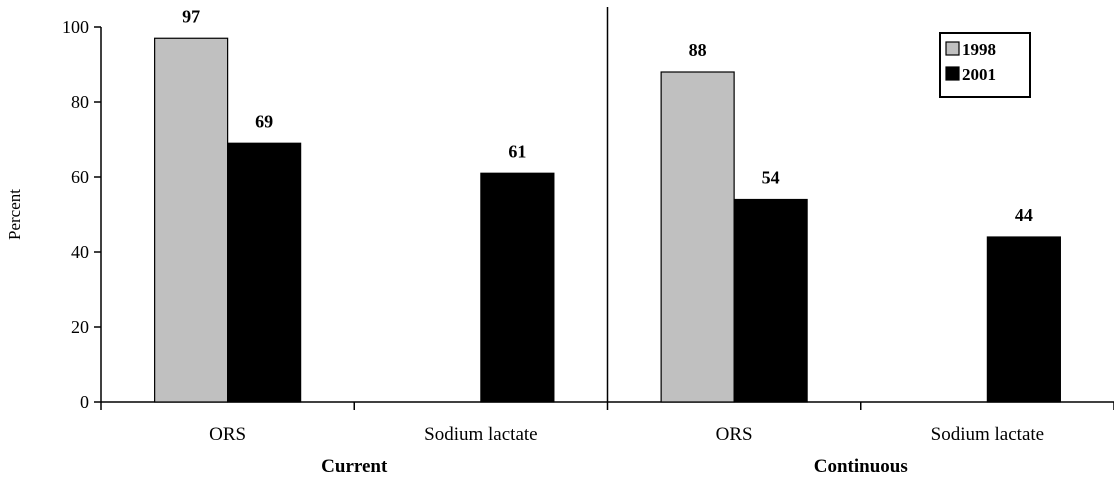 Image resolution: width=1114 pixels, height=495 pixels. What do you see at coordinates (80, 252) in the screenshot?
I see `y-tick-label: 40` at bounding box center [80, 252].